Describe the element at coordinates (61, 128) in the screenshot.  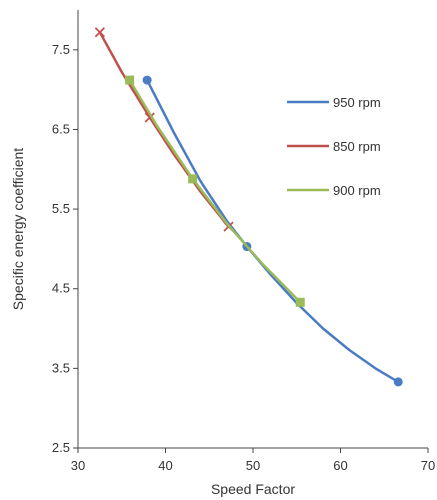
I see `y-tick-label: 6.5` at that location.